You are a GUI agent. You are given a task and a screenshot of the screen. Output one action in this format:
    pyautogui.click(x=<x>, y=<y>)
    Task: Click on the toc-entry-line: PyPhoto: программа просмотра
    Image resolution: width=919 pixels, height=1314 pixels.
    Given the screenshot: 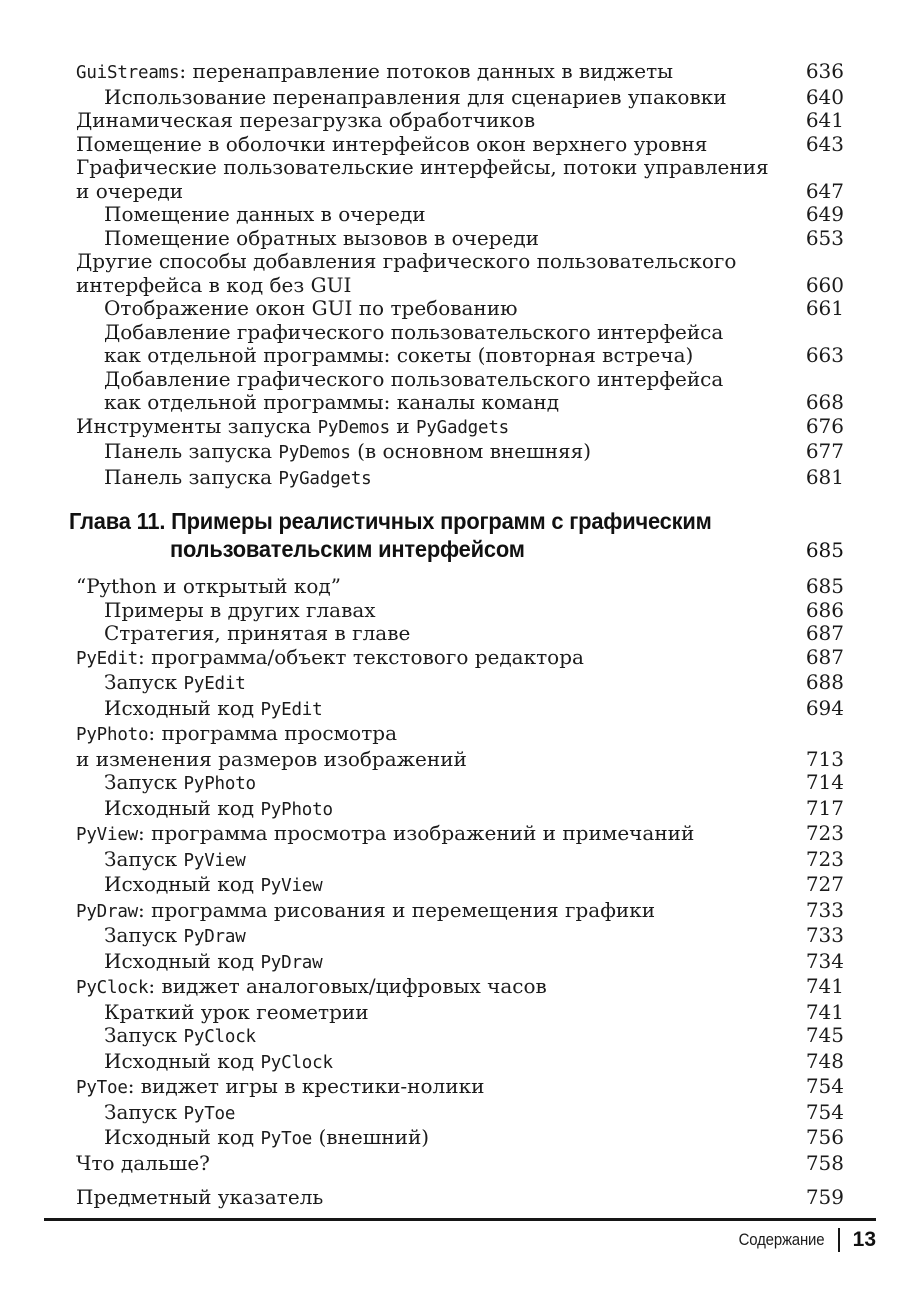 What is the action you would take?
    pyautogui.click(x=460, y=734)
    